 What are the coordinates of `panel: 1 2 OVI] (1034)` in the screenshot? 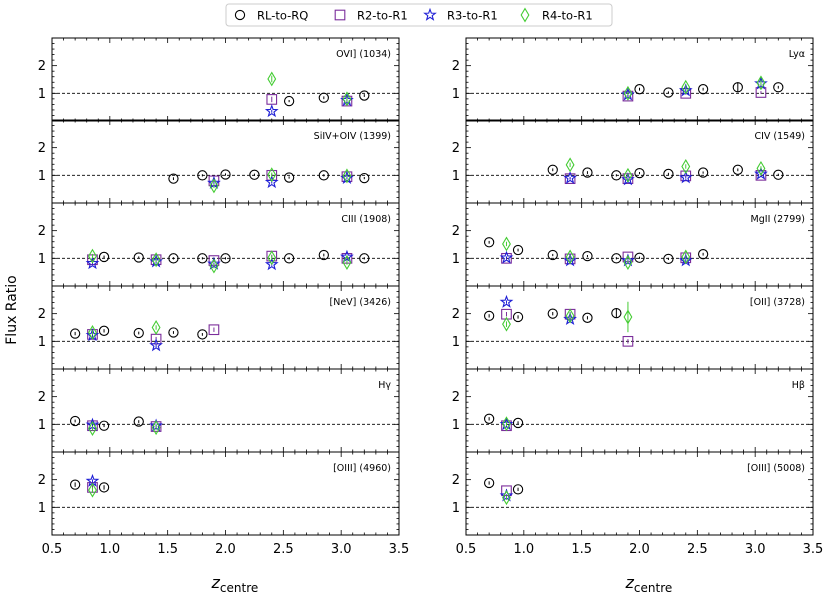 It's located at (219, 79).